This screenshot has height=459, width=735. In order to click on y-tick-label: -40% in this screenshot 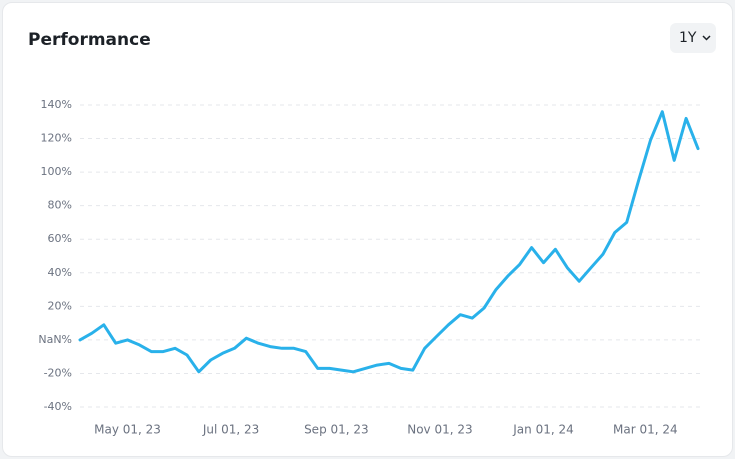, I will do `click(58, 406)`.